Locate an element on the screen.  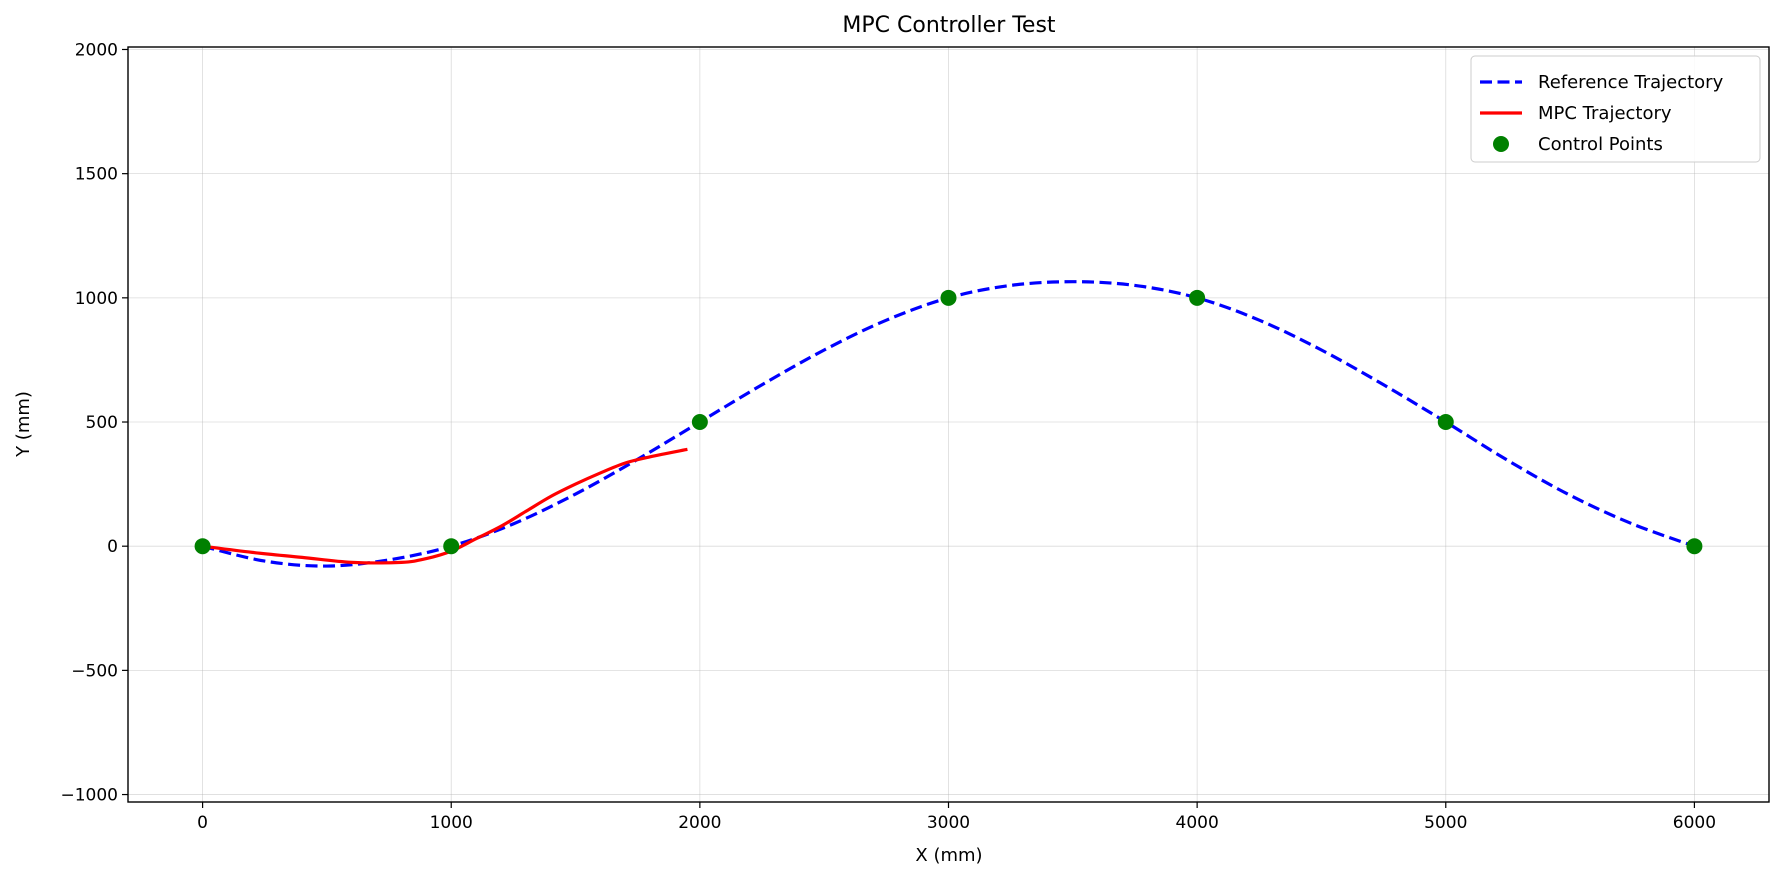
legend-marker is located at coordinates (1501, 144).